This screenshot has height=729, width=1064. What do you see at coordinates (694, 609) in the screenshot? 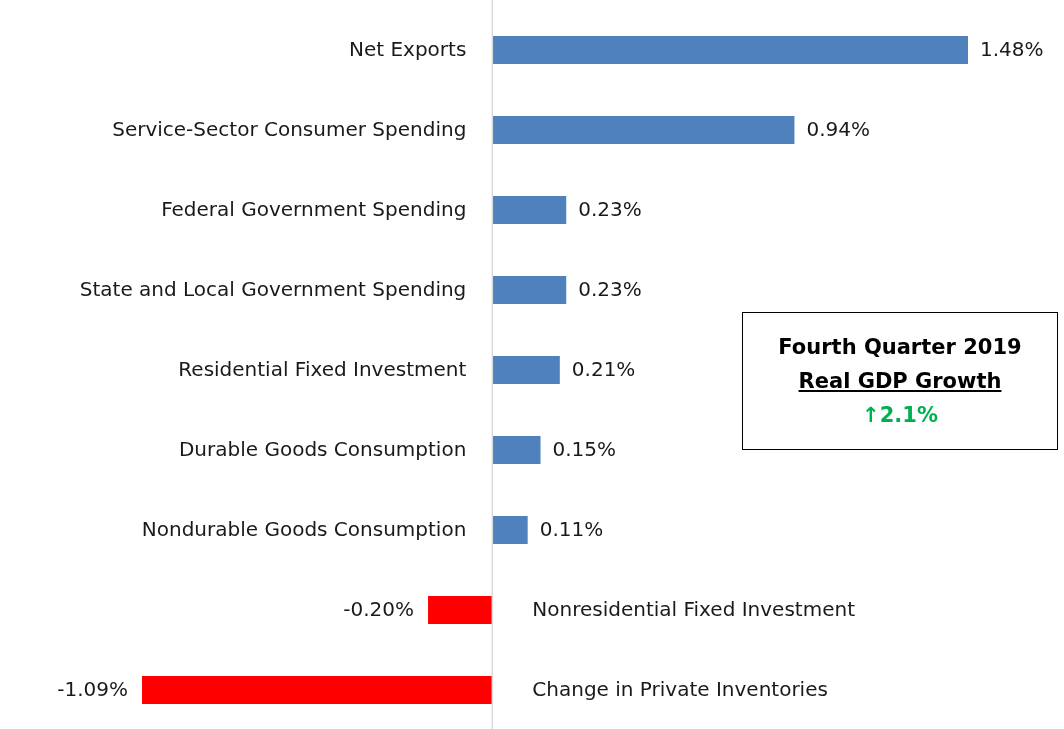
I see `y-tick-label: Nonresidential Fixed Investment` at bounding box center [694, 609].